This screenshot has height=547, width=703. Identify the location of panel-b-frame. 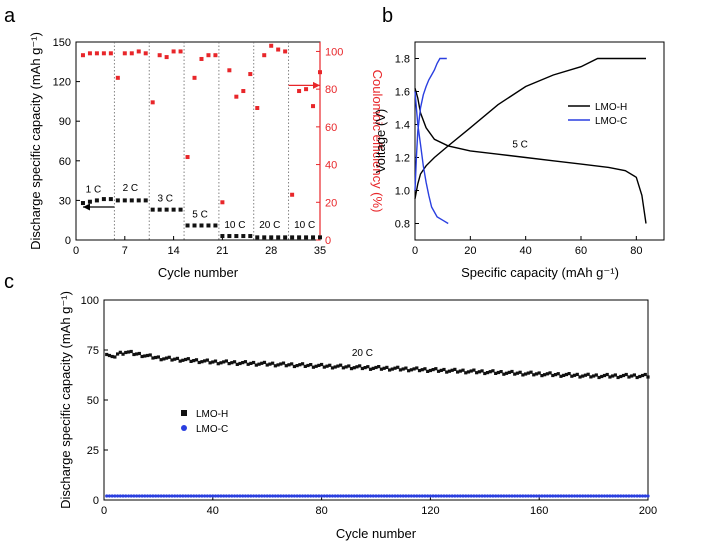
(539, 141).